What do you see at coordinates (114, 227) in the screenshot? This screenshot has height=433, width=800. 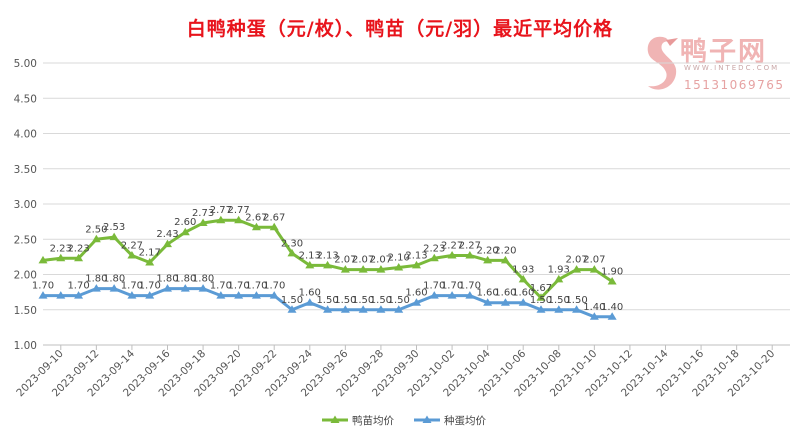 I see `data-label: 2.53` at bounding box center [114, 227].